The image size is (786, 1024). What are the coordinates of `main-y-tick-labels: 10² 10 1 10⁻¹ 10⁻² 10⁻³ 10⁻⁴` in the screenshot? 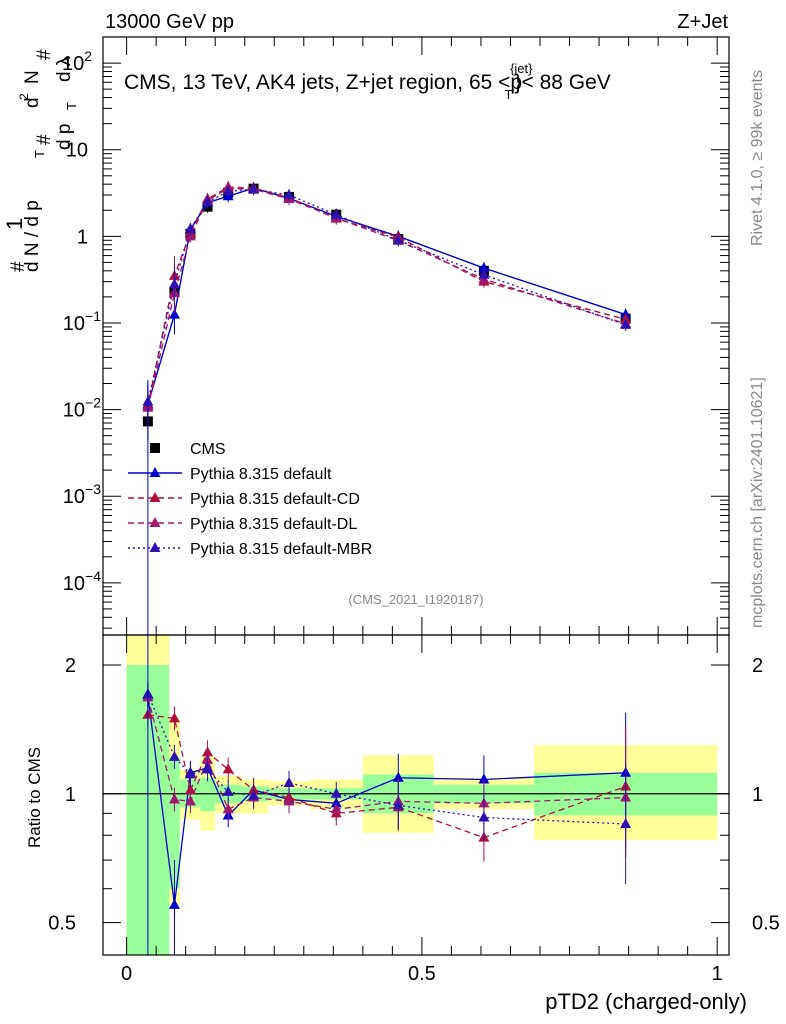 It's located at (81, 321).